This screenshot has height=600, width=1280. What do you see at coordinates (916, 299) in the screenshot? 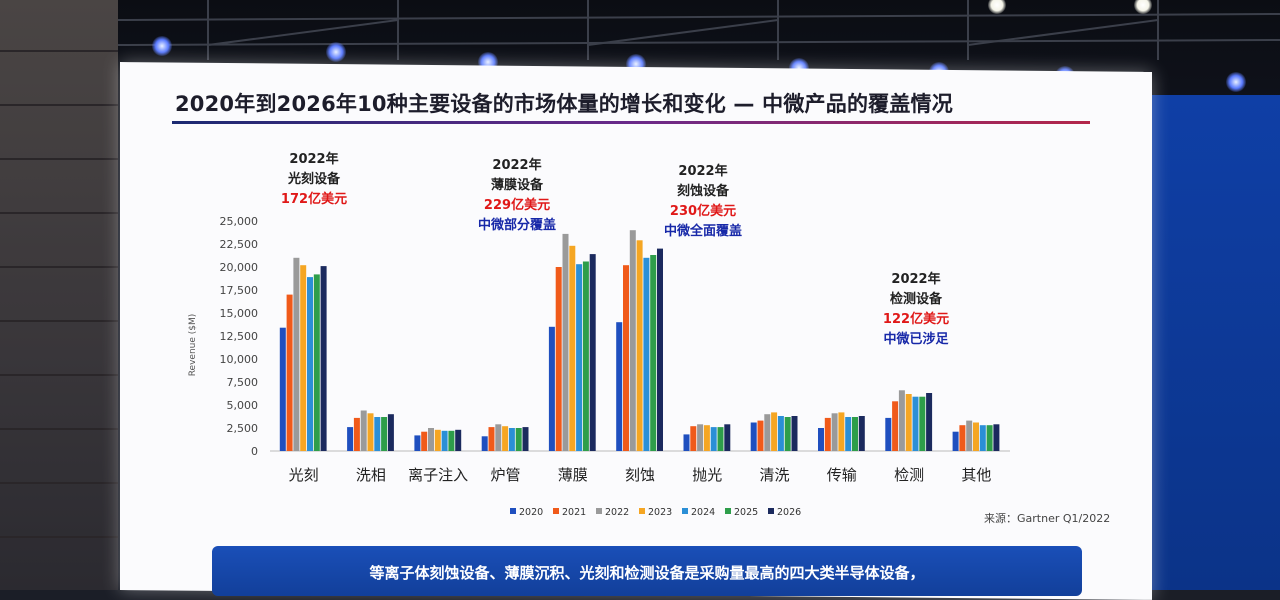
I see `annotation-equipment: 检测设备` at bounding box center [916, 299].